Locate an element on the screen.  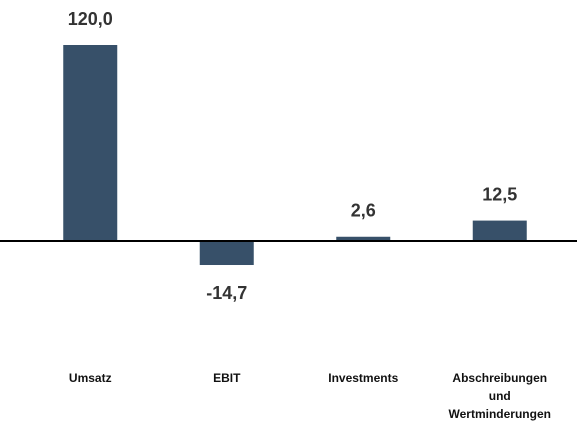
data-label: 2,6 is located at coordinates (363, 211).